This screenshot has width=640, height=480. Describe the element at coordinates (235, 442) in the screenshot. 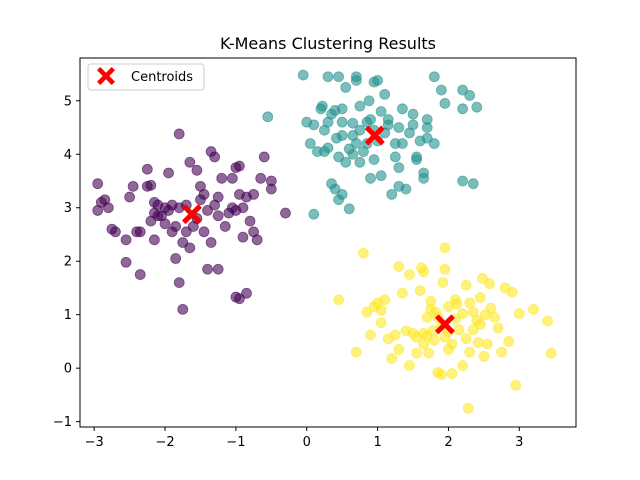

I see `x-tick-label: −1` at that location.